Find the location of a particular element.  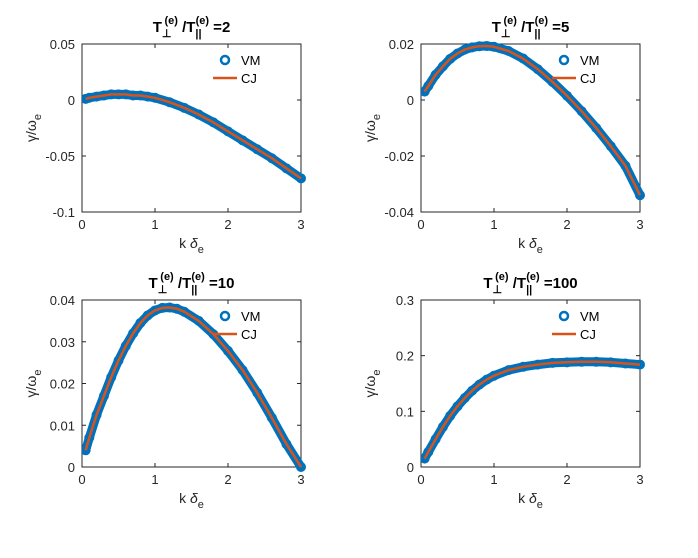

y-tick-label: 0.04 is located at coordinates (62, 300).